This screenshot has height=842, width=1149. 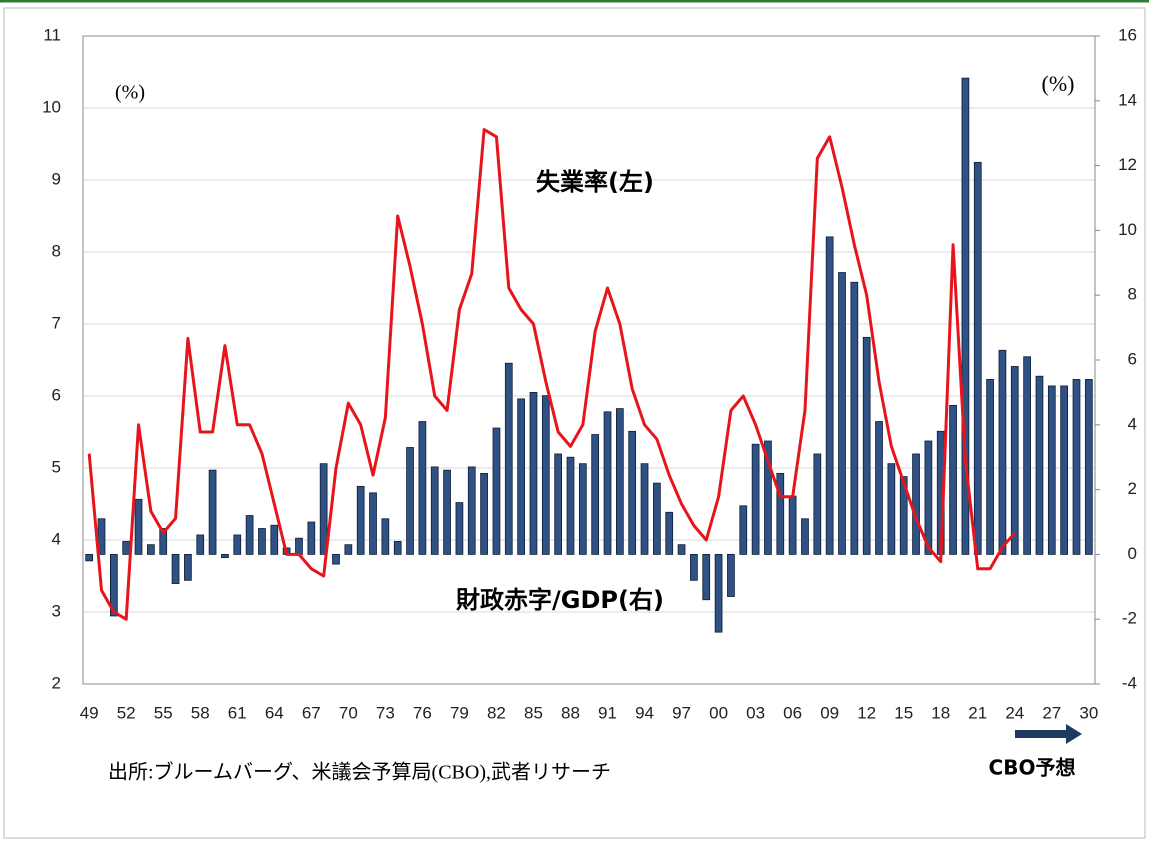 I want to click on forecast-arrowhead, so click(x=1074, y=734).